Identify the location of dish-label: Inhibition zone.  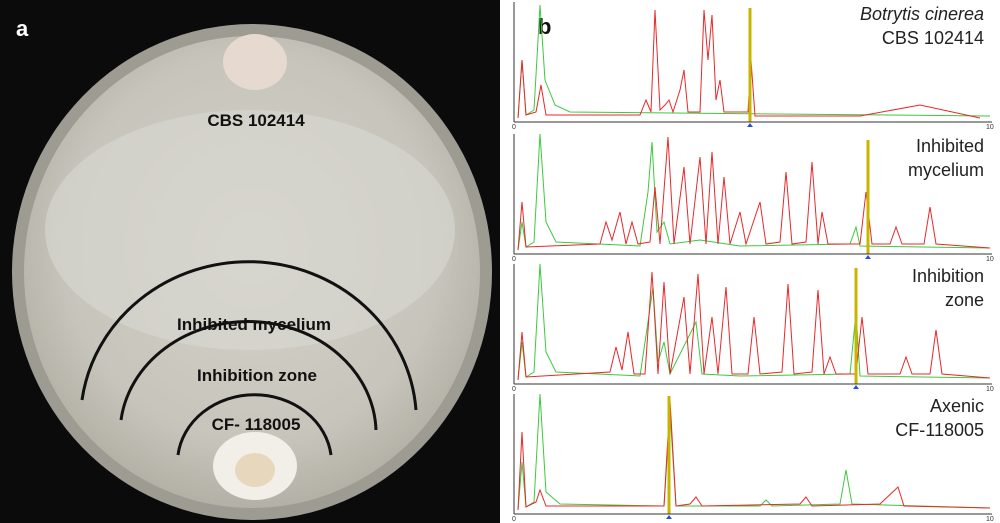
(257, 375).